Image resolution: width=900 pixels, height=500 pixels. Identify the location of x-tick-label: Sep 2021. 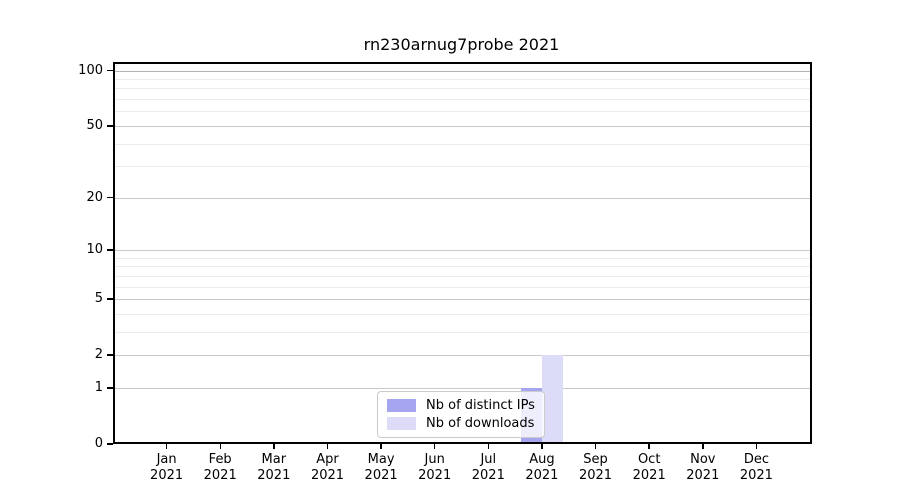
(596, 467).